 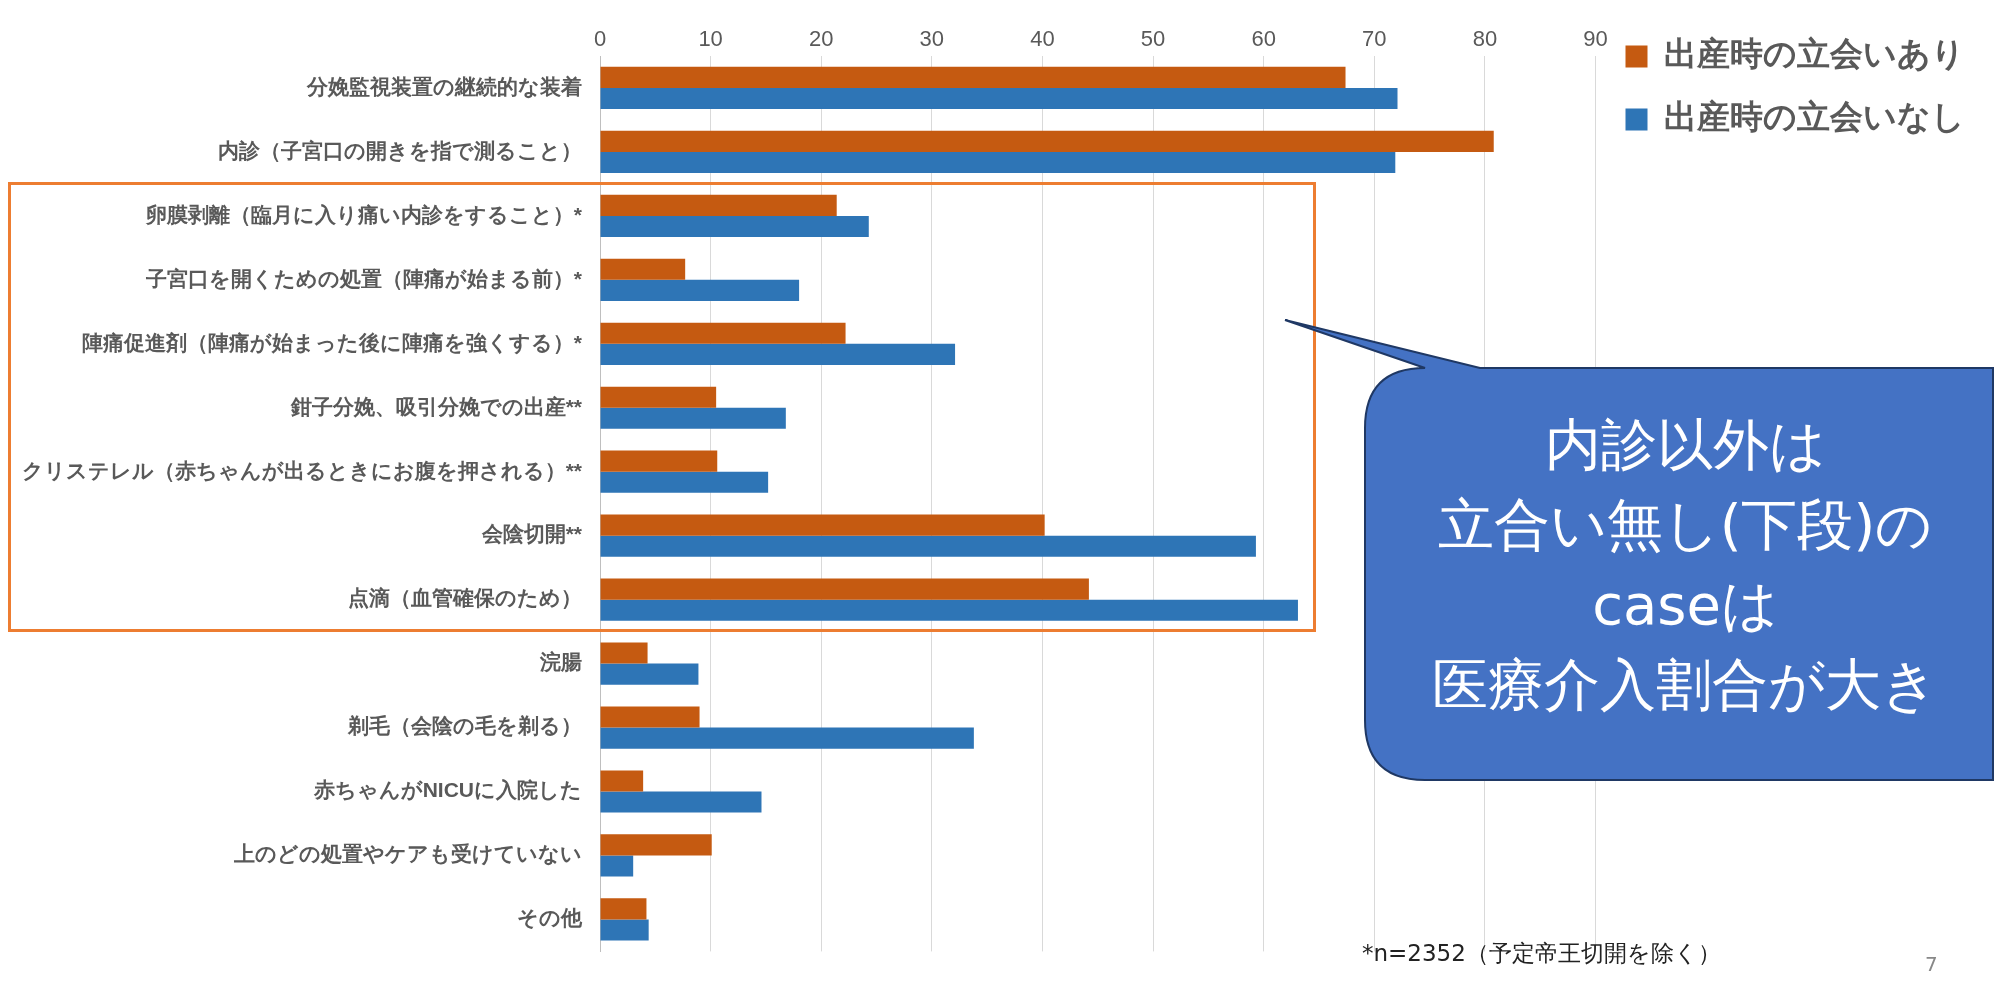 What do you see at coordinates (1685, 525) in the screenshot?
I see `annotation: 立合い無し(下段)の` at bounding box center [1685, 525].